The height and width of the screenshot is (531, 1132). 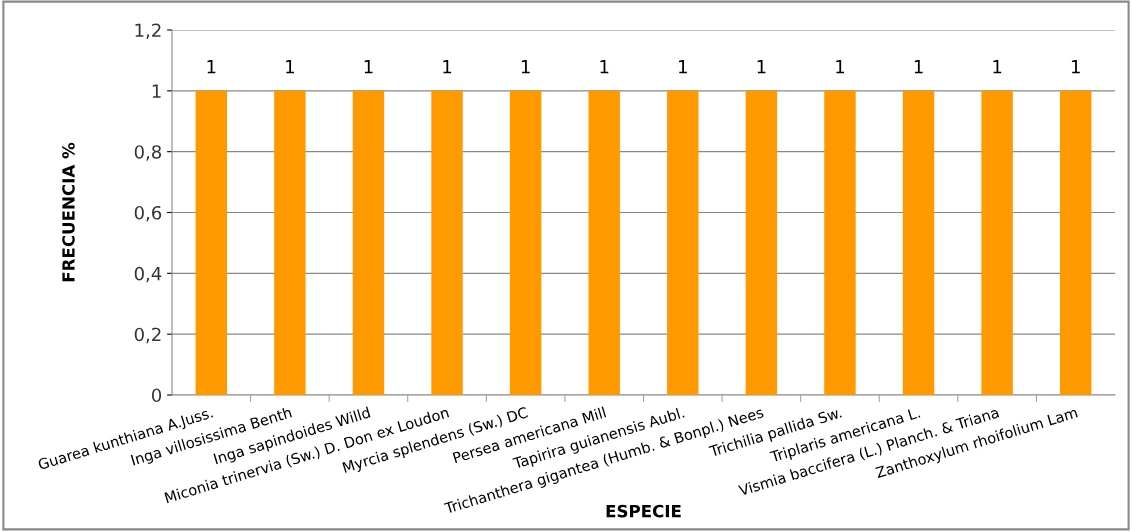 I want to click on y-tick-label: 0,8, so click(x=148, y=153).